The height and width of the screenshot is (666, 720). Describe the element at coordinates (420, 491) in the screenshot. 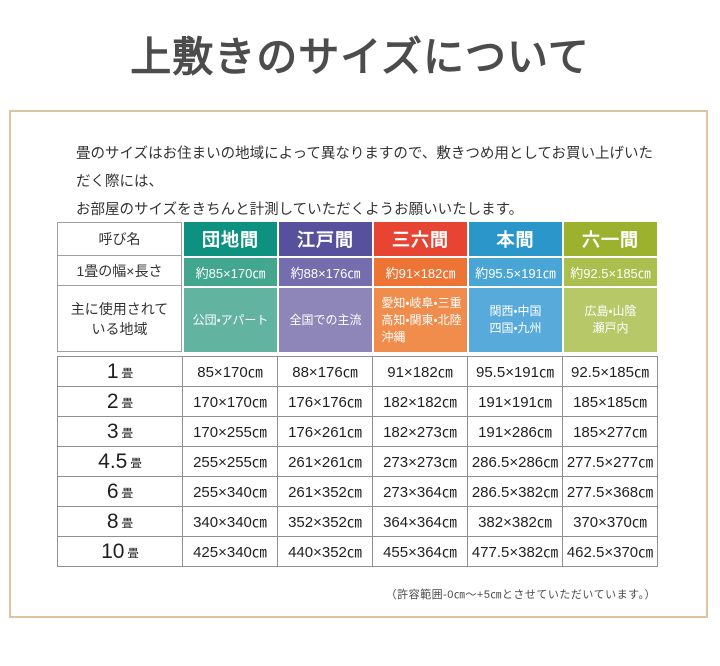

I see `size-value: 273×364㎝` at that location.